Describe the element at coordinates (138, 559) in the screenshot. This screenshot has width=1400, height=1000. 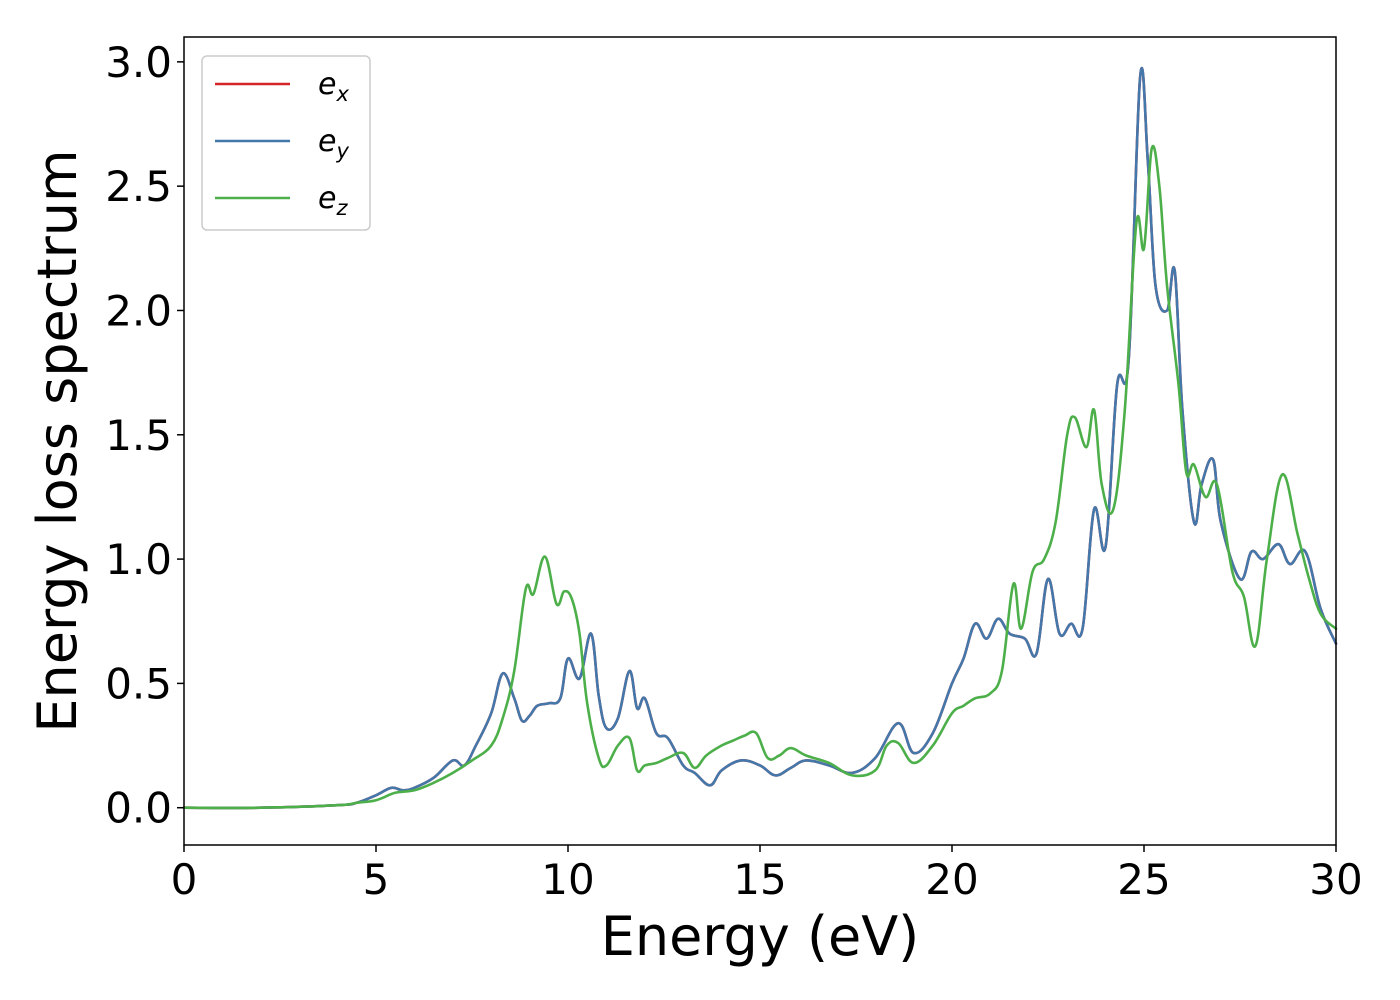
I see `y-tick-label: 1.0` at that location.